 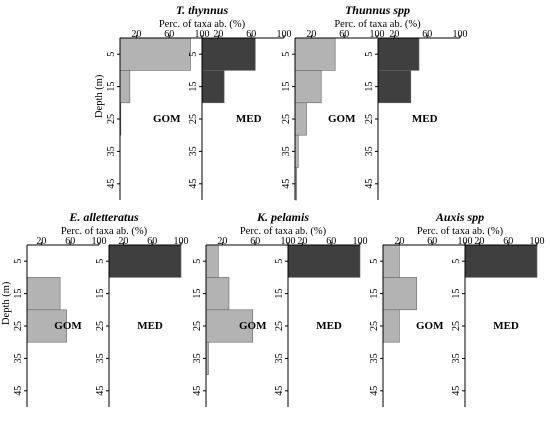 I want to click on y-axis-label: Depth (m), so click(x=6, y=303).